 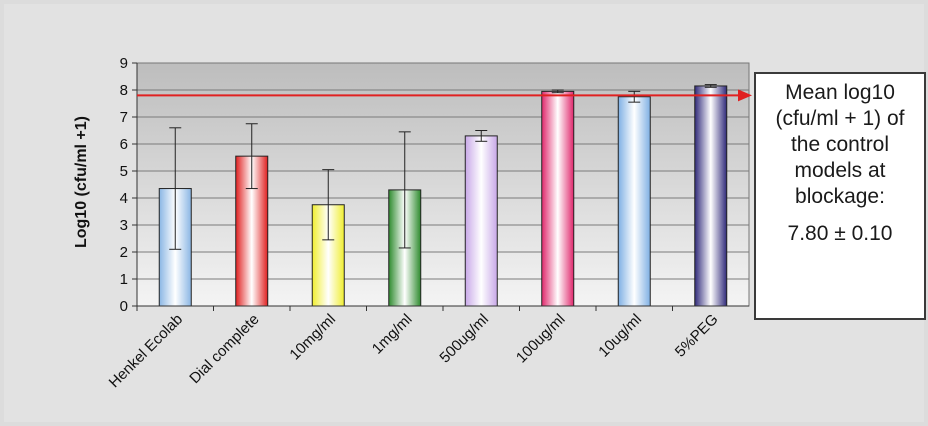 I want to click on x-tick-label-6: 10ug/ml, so click(x=620, y=336).